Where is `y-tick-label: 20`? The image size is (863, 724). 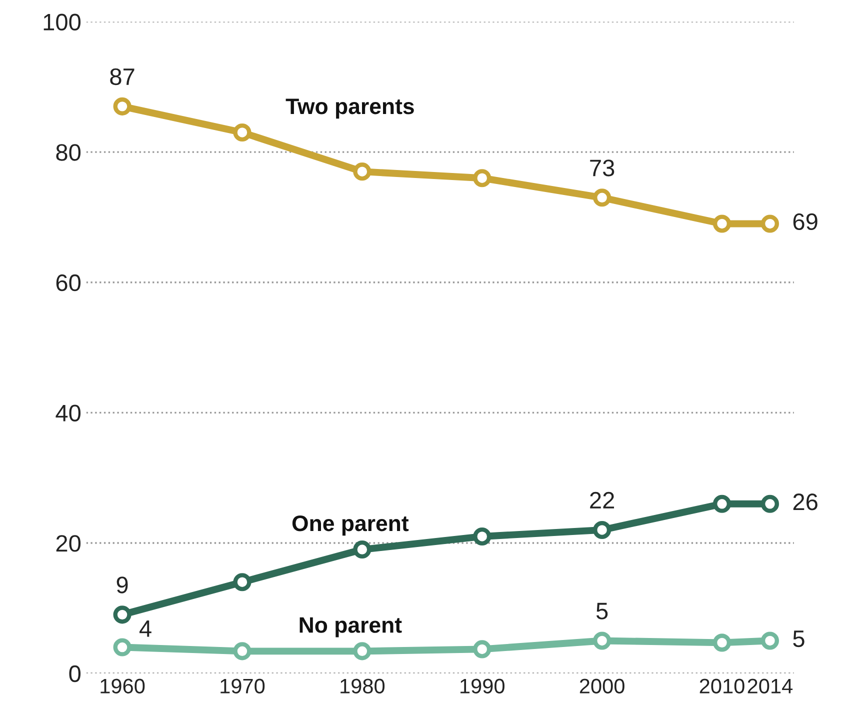 y-tick-label: 20 is located at coordinates (68, 543).